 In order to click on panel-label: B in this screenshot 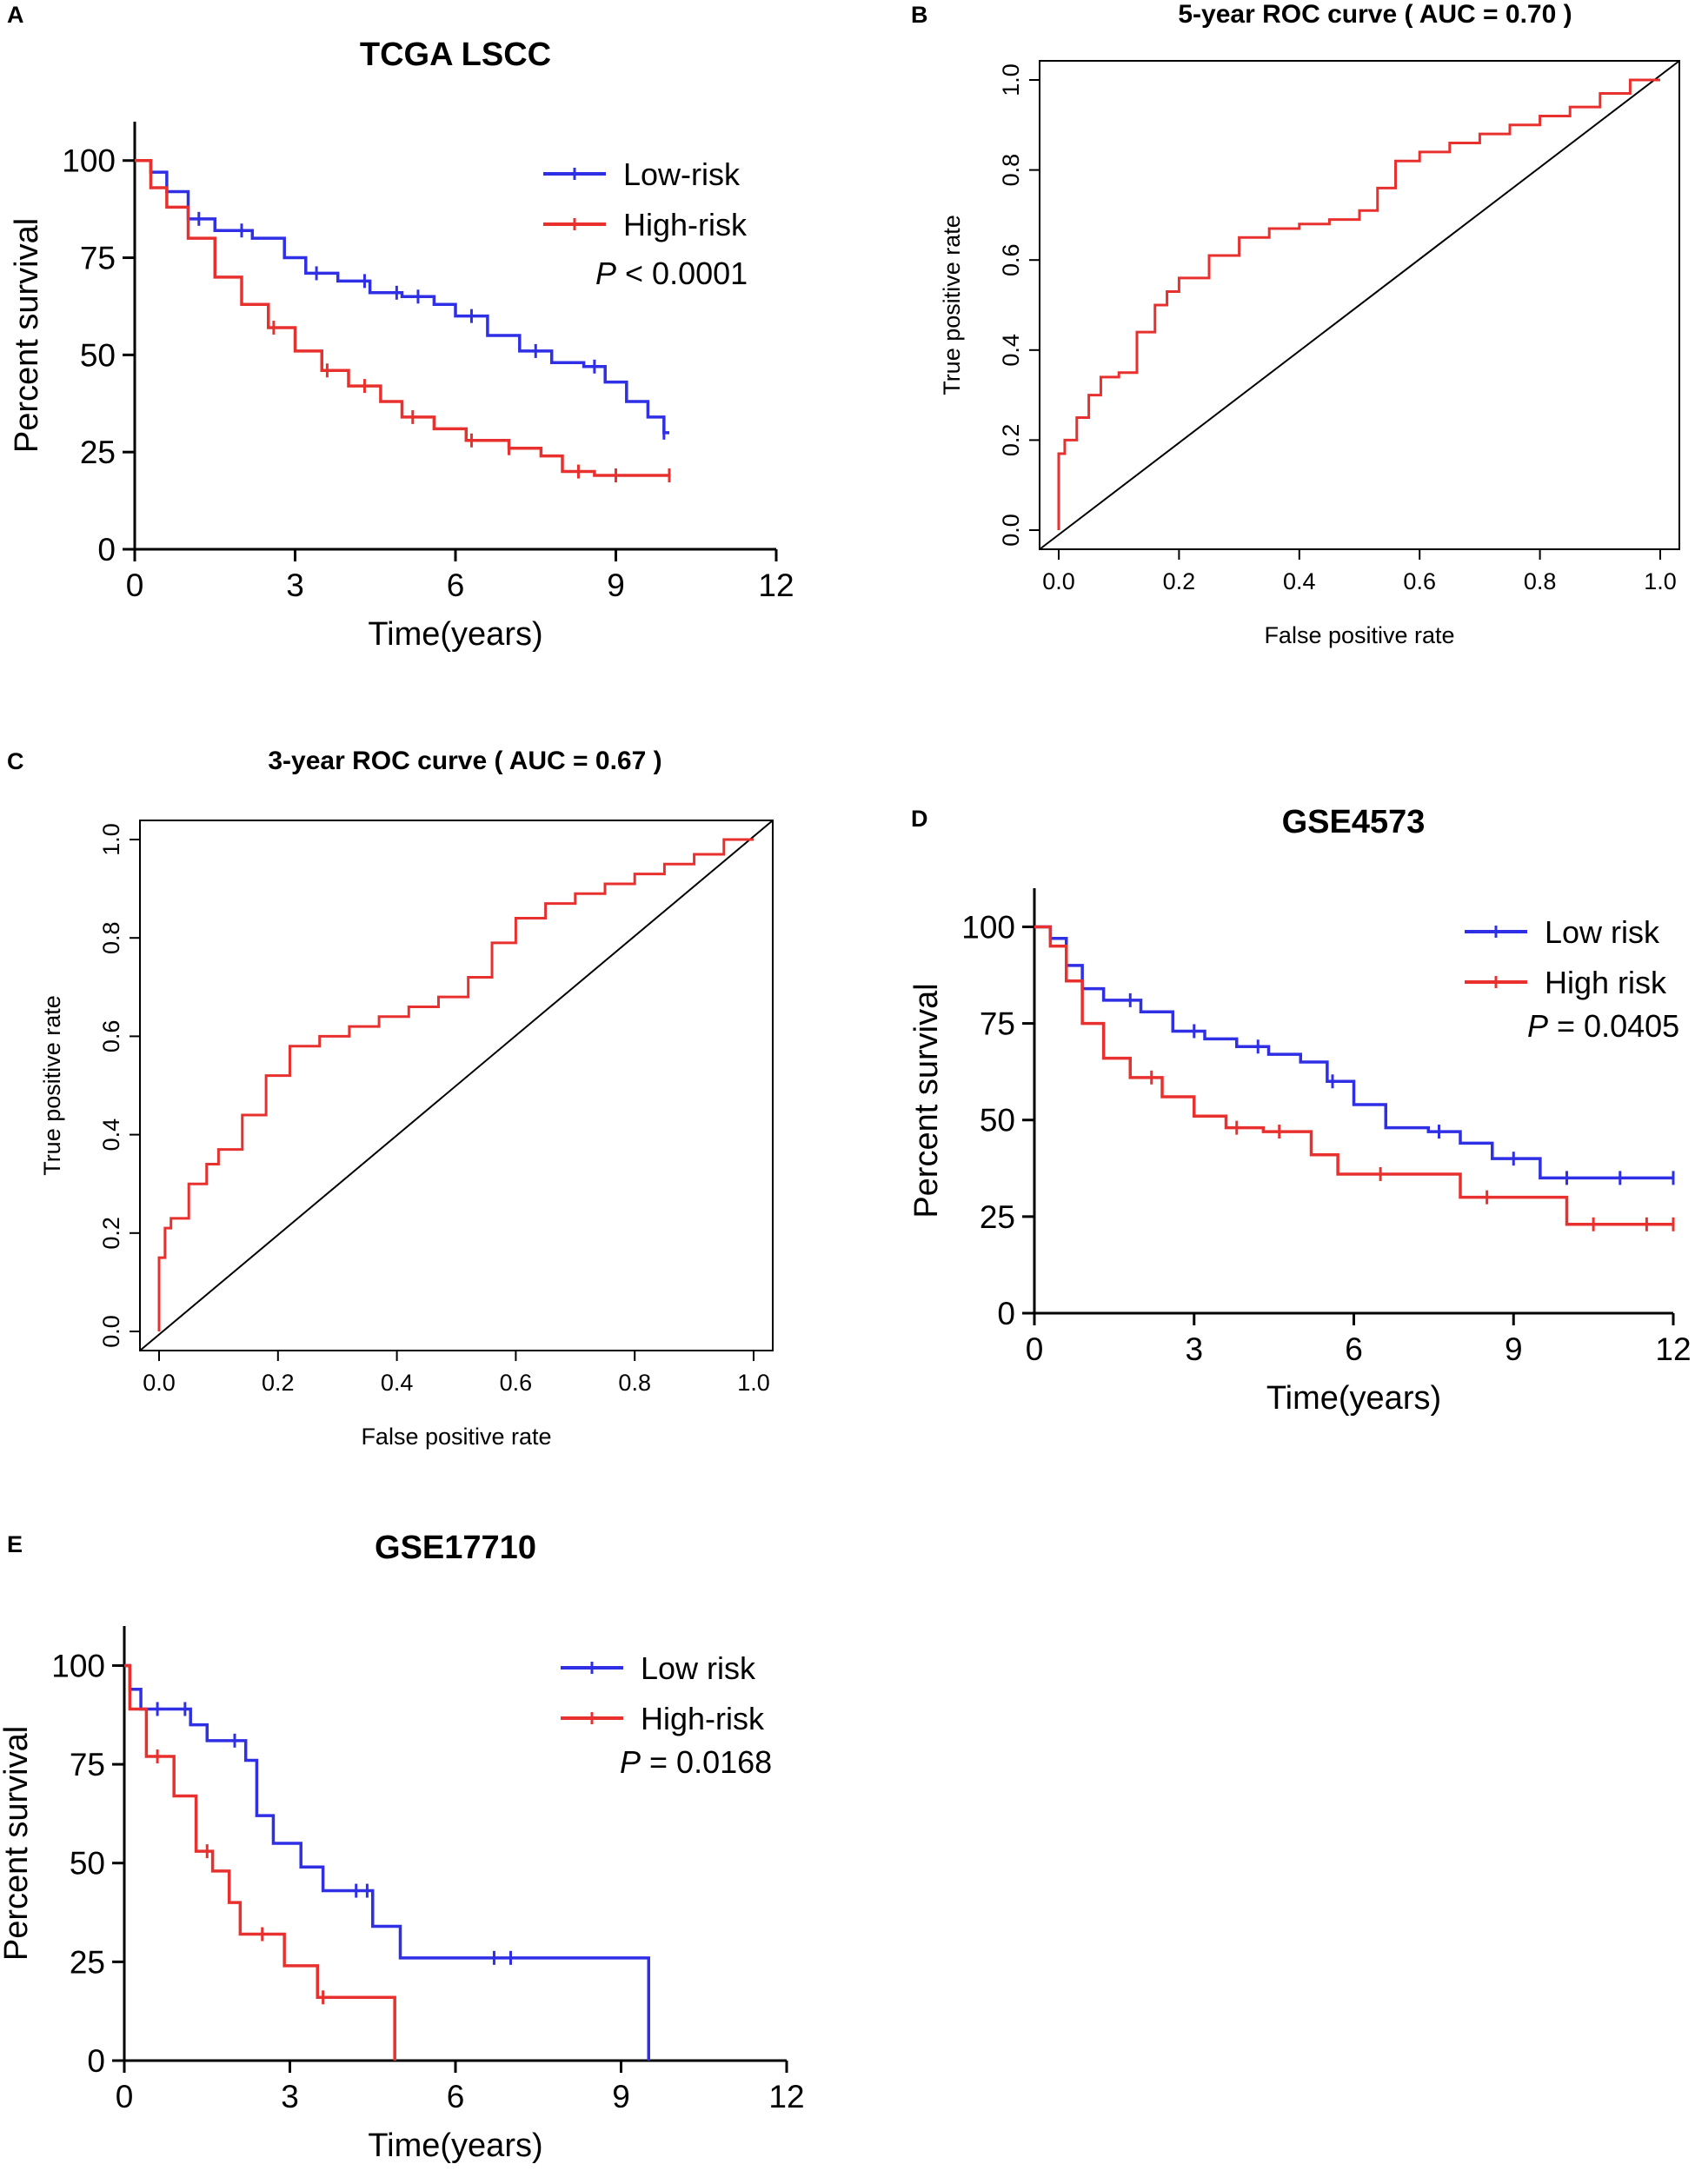, I will do `click(919, 15)`.